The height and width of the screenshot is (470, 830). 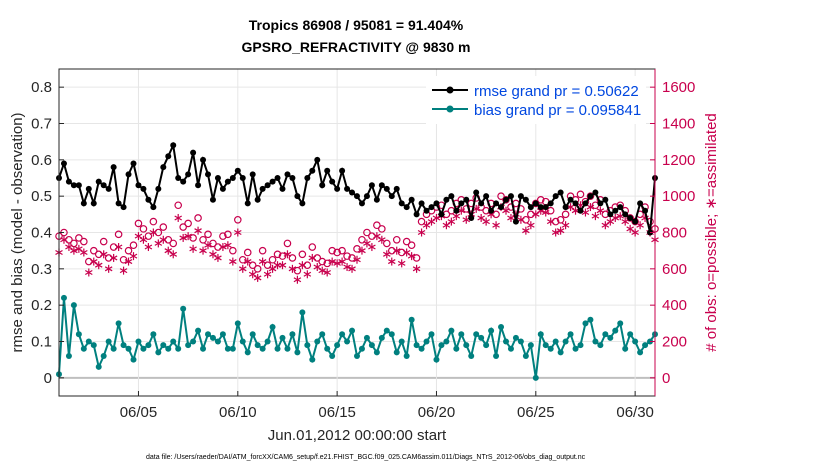 I want to click on x-tick-label: 06/25, so click(x=536, y=412).